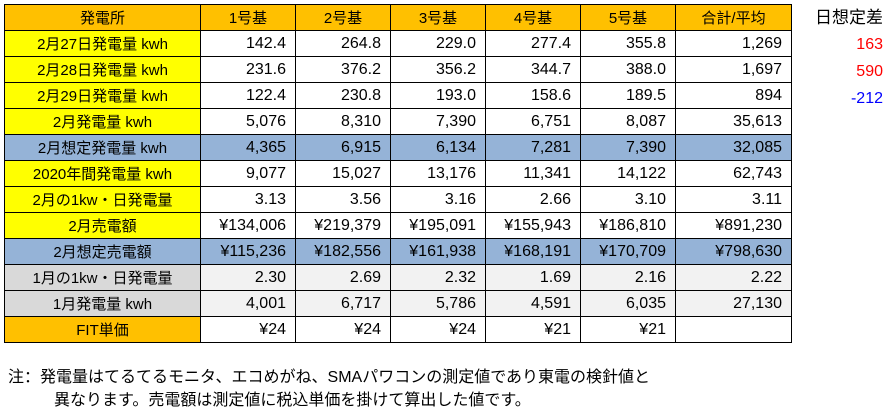 This screenshot has height=419, width=893. Describe the element at coordinates (102, 95) in the screenshot. I see `row-label: 2月29日発電量 kwh` at that location.